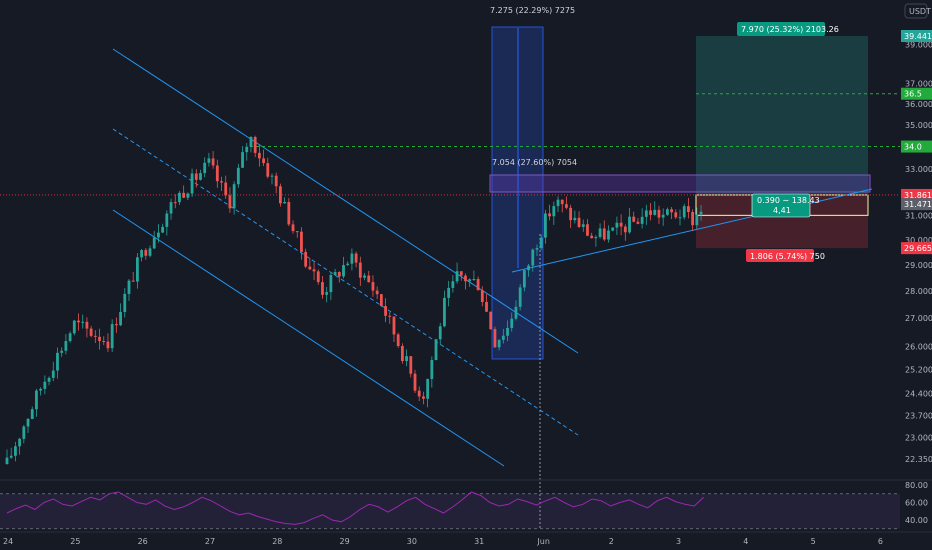  What do you see at coordinates (918, 84) in the screenshot?
I see `y-tick-label: 37.000` at bounding box center [918, 84].